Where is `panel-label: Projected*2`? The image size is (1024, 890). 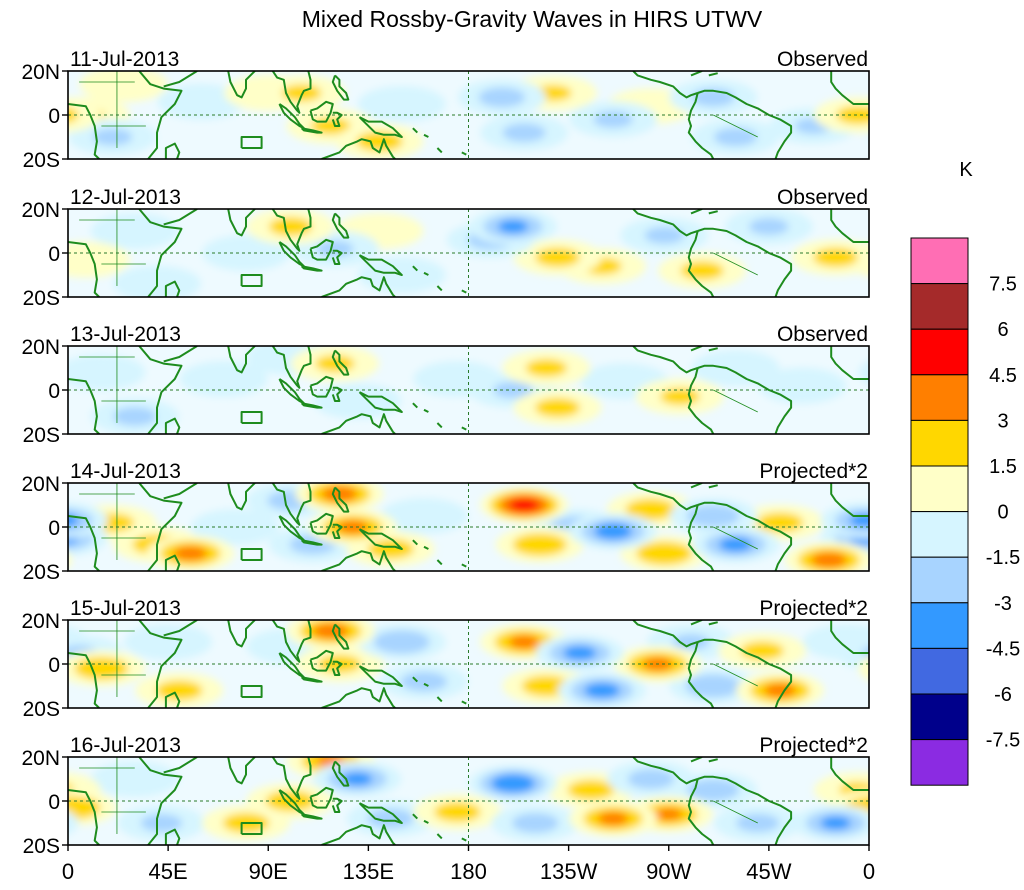
panel-label: Projected*2 is located at coordinates (813, 471).